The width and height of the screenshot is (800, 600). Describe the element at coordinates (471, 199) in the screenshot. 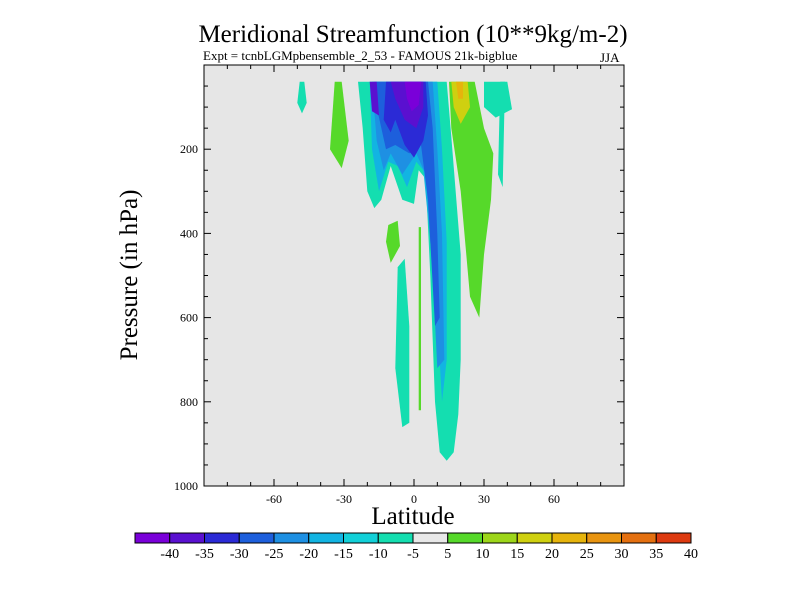

I see `contour-region-green-30e` at that location.